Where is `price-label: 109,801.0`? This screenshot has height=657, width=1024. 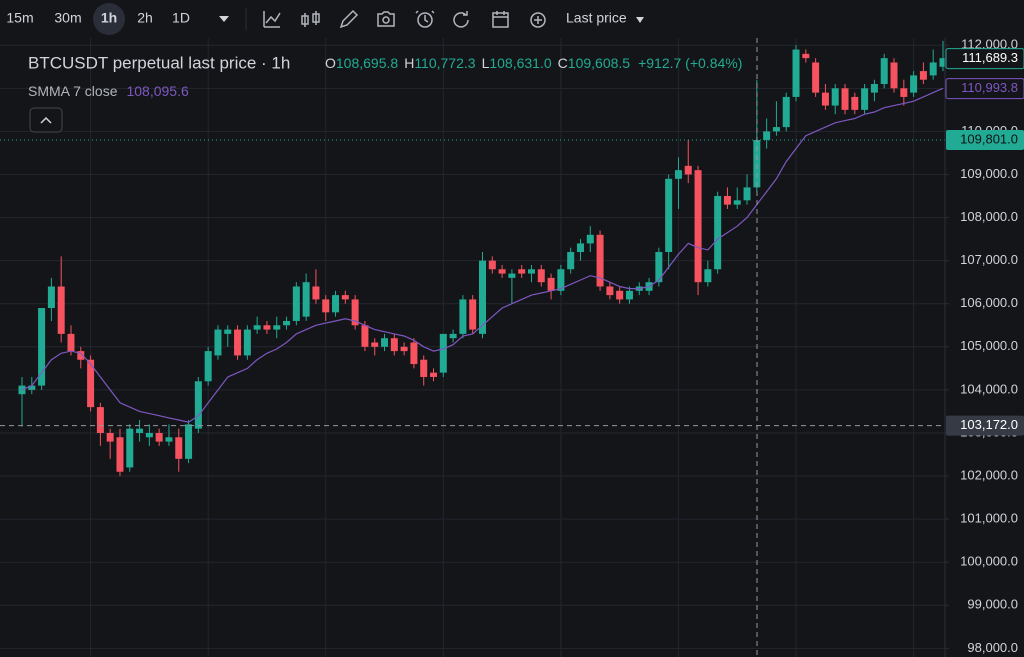
price-label: 109,801.0 is located at coordinates (989, 138).